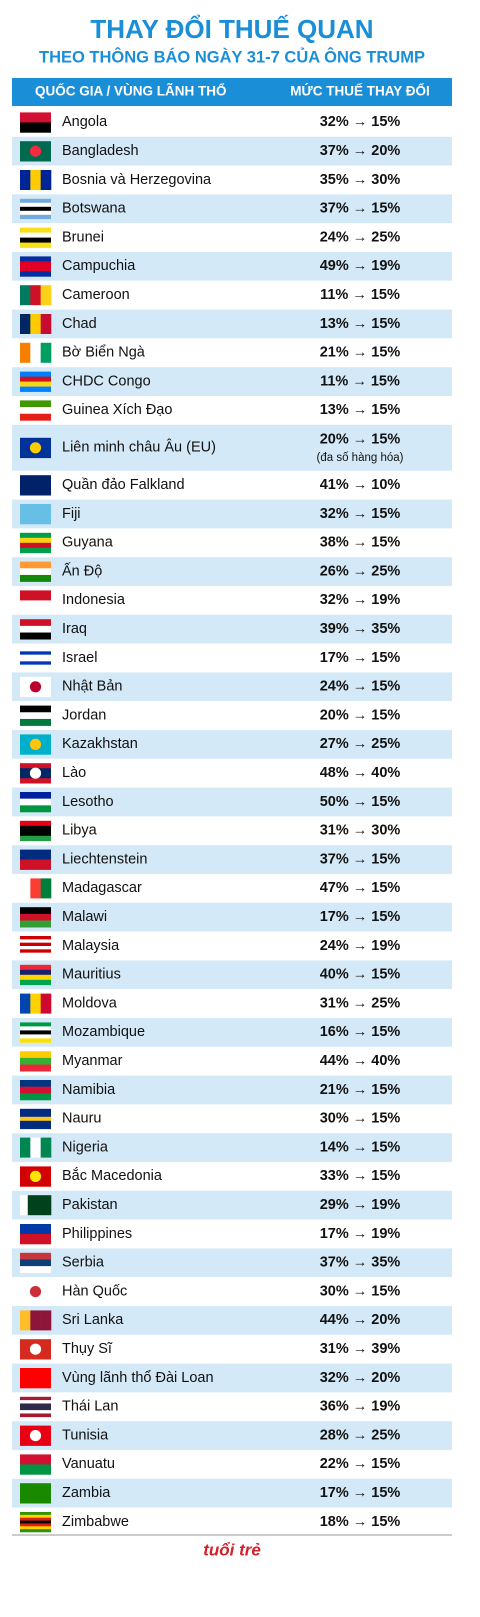 Image resolution: width=480 pixels, height=1617 pixels. What do you see at coordinates (91, 946) in the screenshot?
I see `country-name: Malaysia` at bounding box center [91, 946].